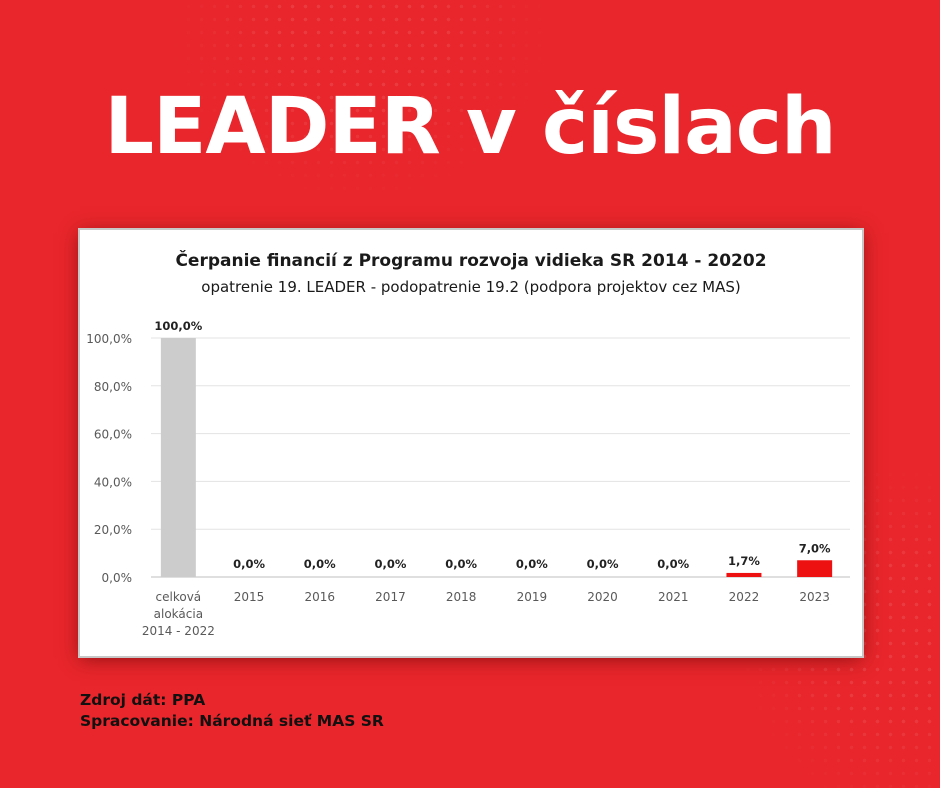 This screenshot has height=788, width=940. I want to click on x-tick-label: alokácia, so click(178, 614).